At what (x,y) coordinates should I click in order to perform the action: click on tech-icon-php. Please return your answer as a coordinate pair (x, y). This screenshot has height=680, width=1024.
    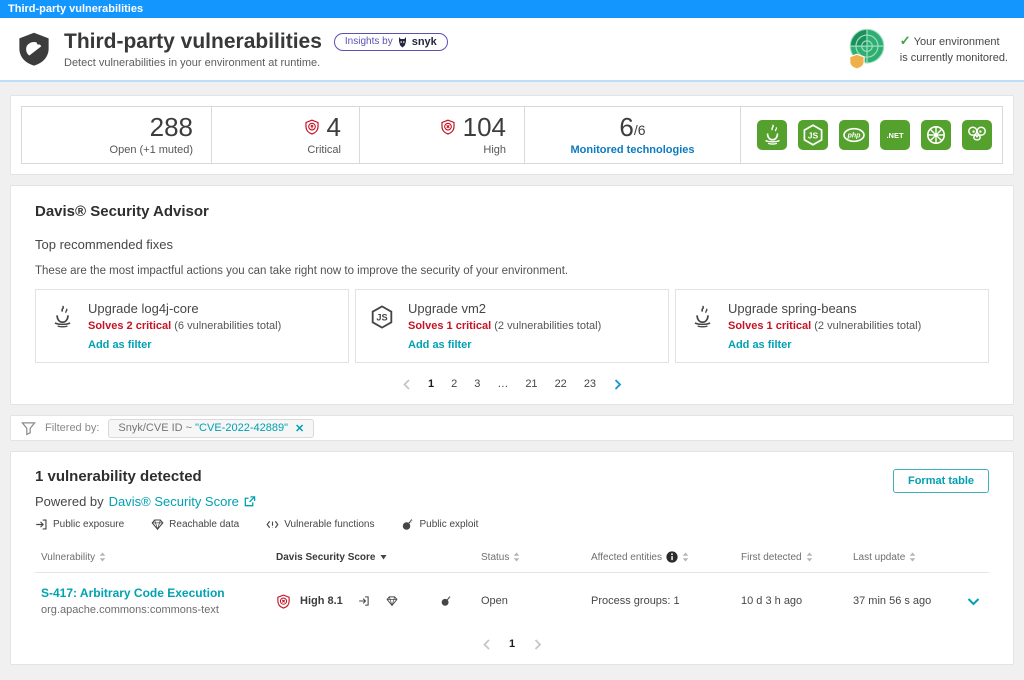
    Looking at the image, I should click on (854, 135).